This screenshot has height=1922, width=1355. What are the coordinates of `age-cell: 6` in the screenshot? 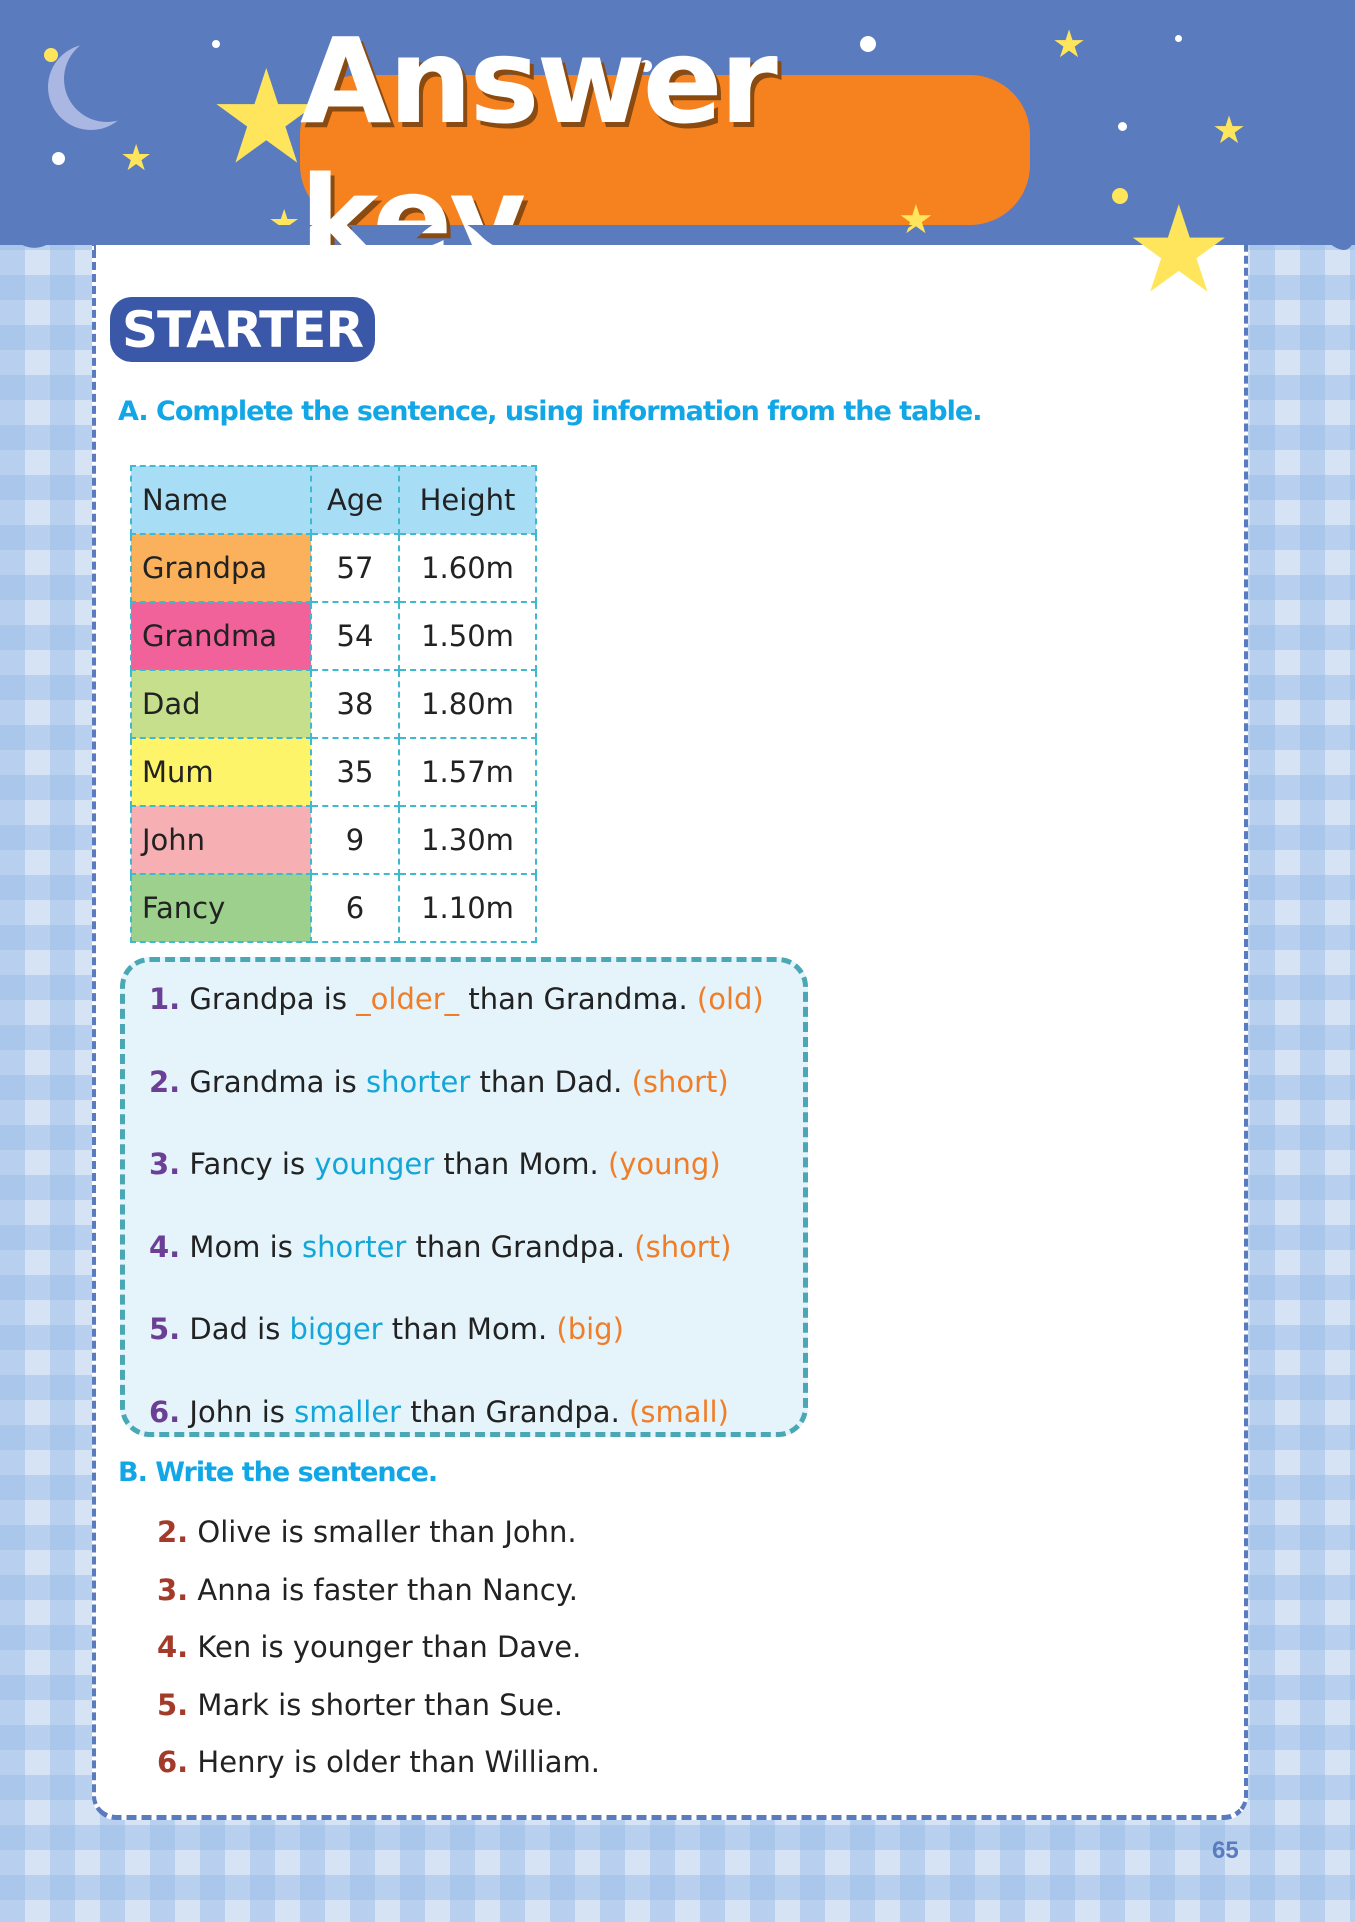 It's located at (355, 908).